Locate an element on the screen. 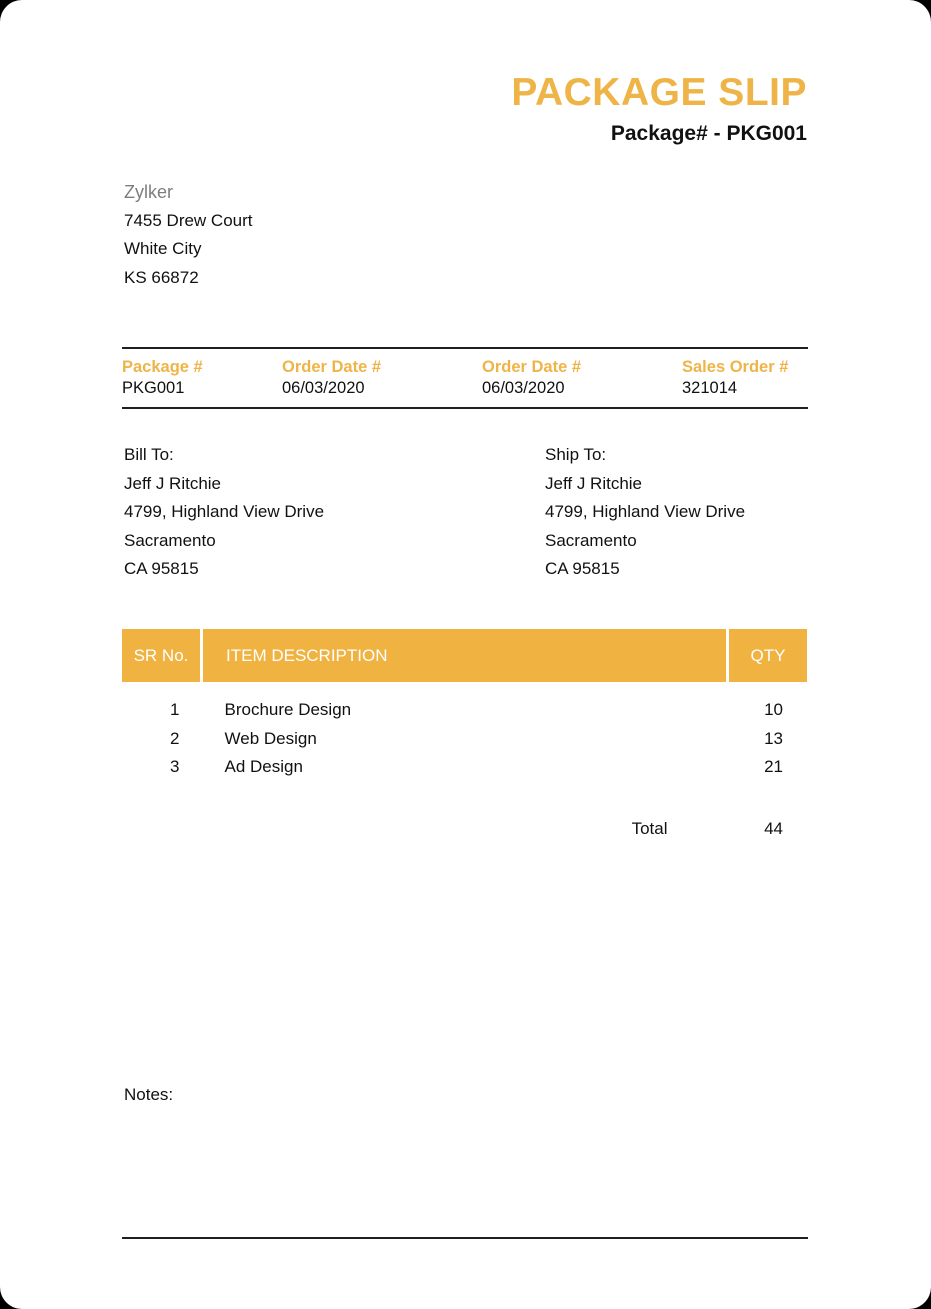 The image size is (931, 1309). meta-header-order-date-2: Order Date # is located at coordinates (532, 367).